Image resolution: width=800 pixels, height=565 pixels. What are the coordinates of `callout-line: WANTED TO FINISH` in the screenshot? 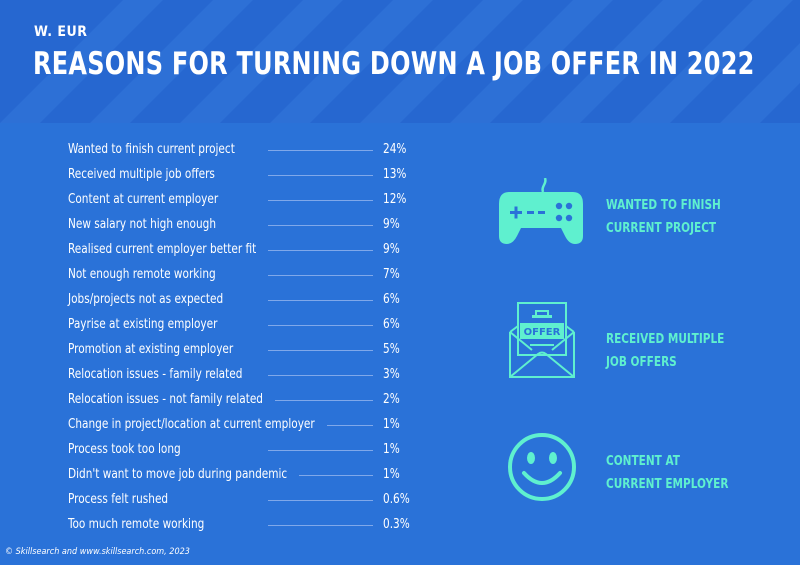 It's located at (663, 205).